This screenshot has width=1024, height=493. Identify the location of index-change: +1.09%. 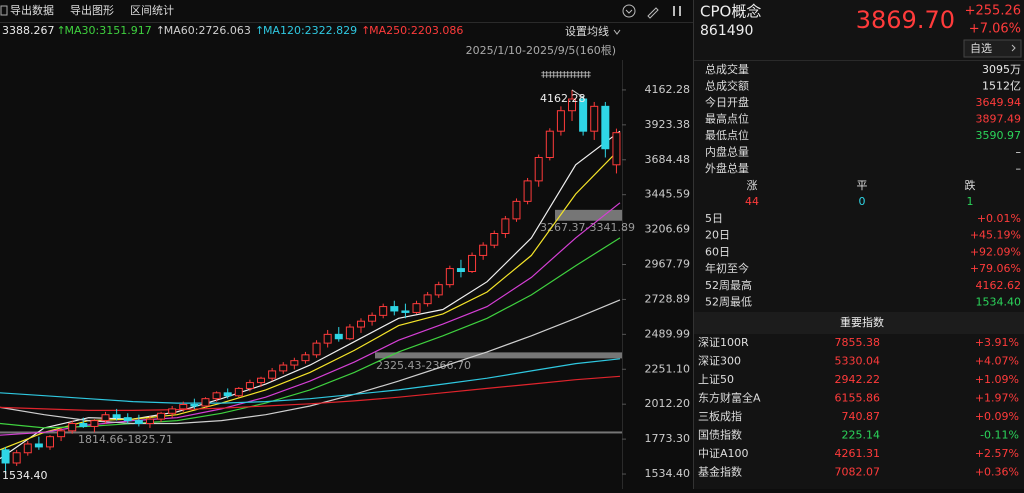
(997, 379).